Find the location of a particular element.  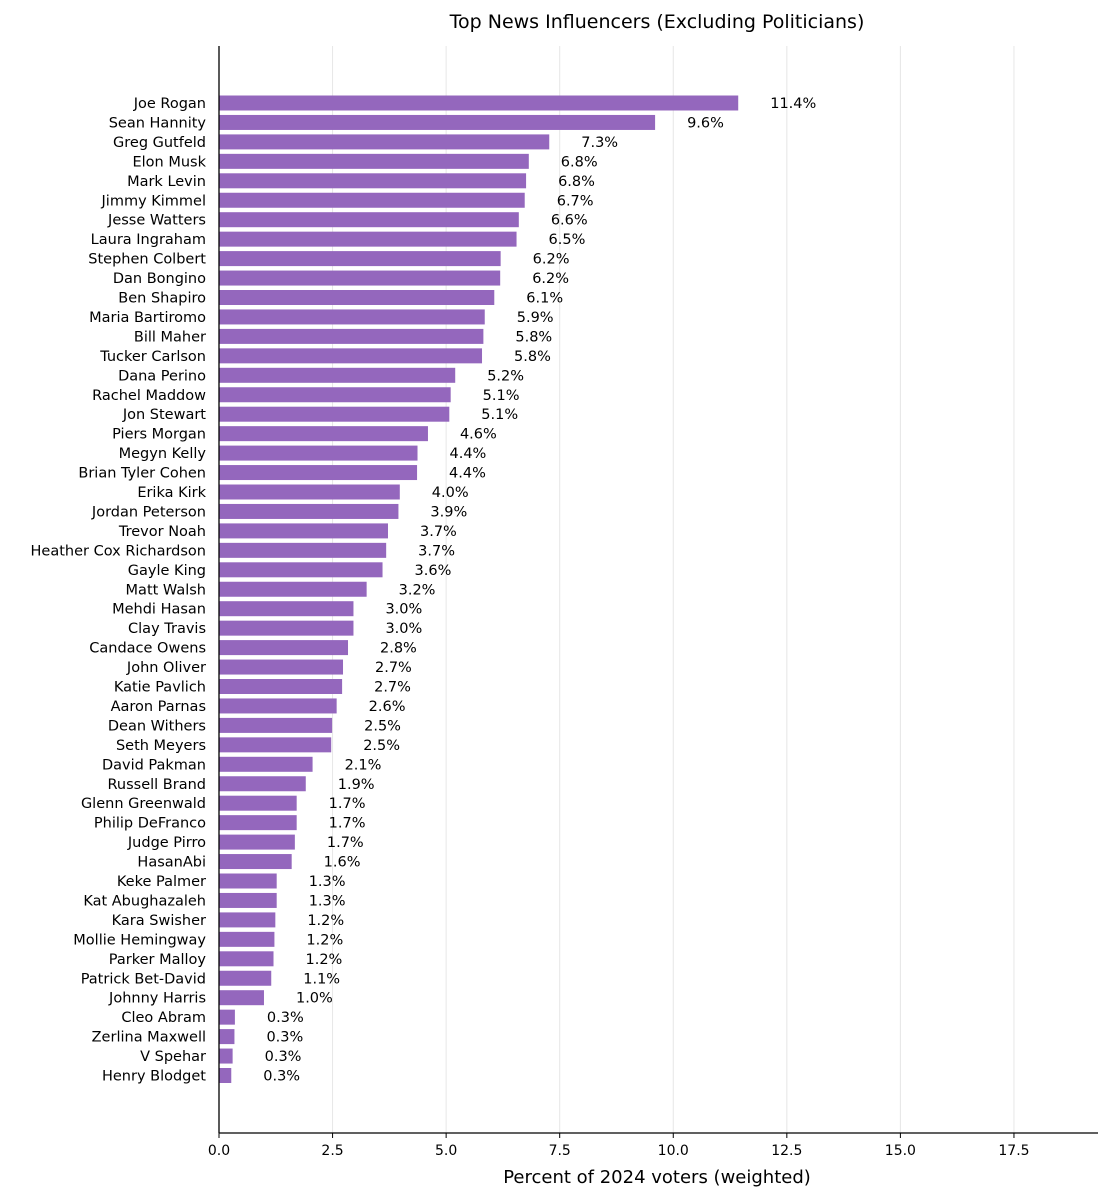

category-label: Russell Brand is located at coordinates (157, 785).